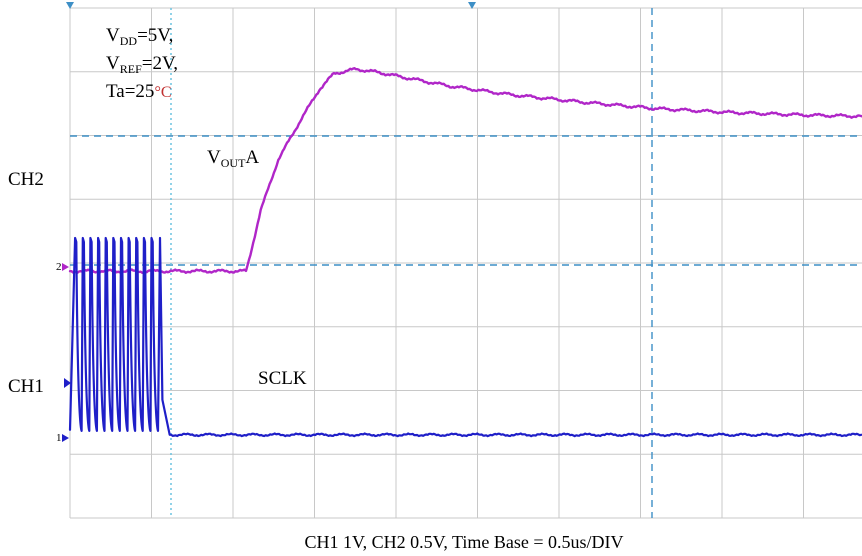 This screenshot has width=862, height=556. I want to click on ch1-label: CH1, so click(26, 386).